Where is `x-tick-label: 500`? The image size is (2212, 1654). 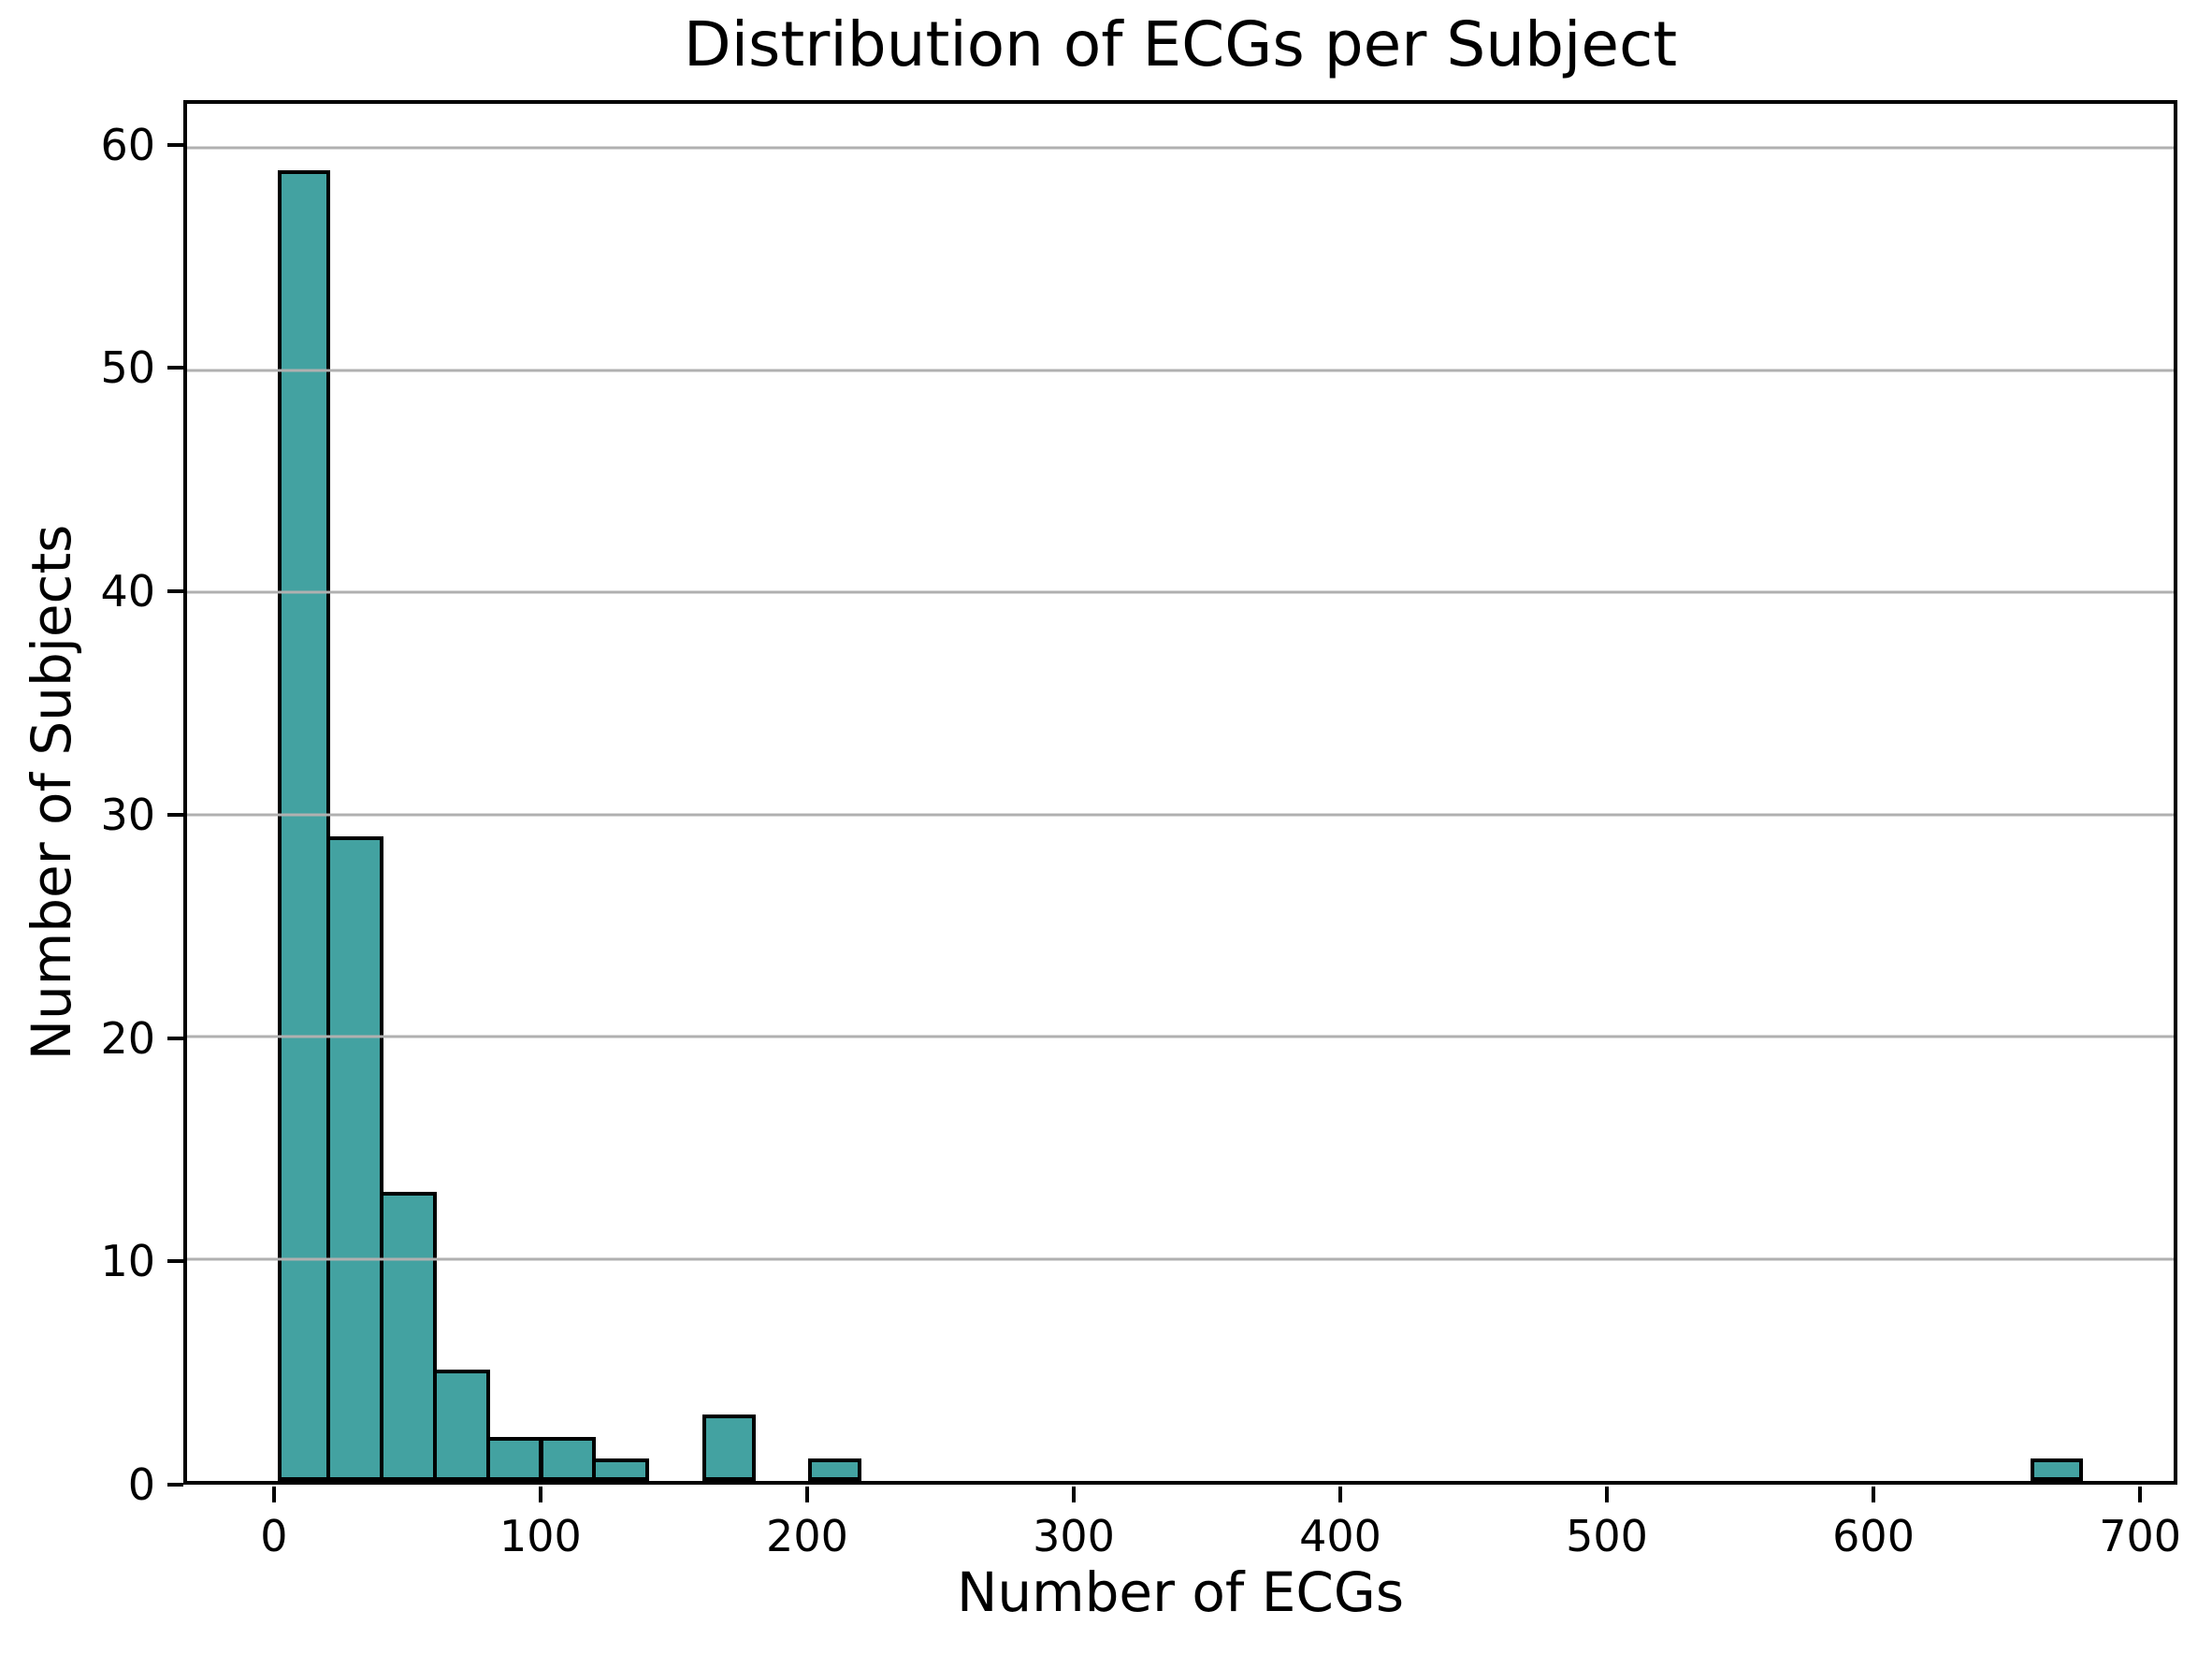
x-tick-label: 500 is located at coordinates (1607, 1536).